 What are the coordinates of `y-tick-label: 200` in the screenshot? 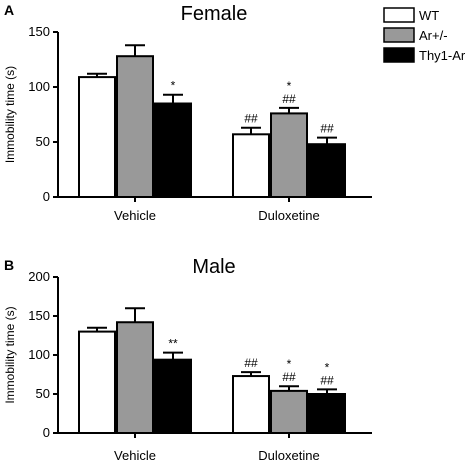 It's located at (39, 276).